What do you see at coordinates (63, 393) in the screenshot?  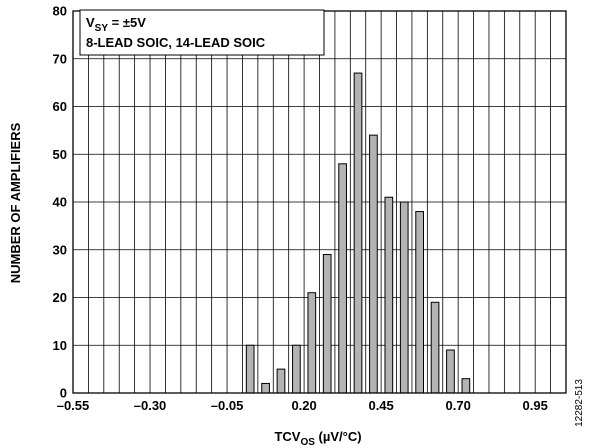 I see `y-tick-label: 0` at bounding box center [63, 393].